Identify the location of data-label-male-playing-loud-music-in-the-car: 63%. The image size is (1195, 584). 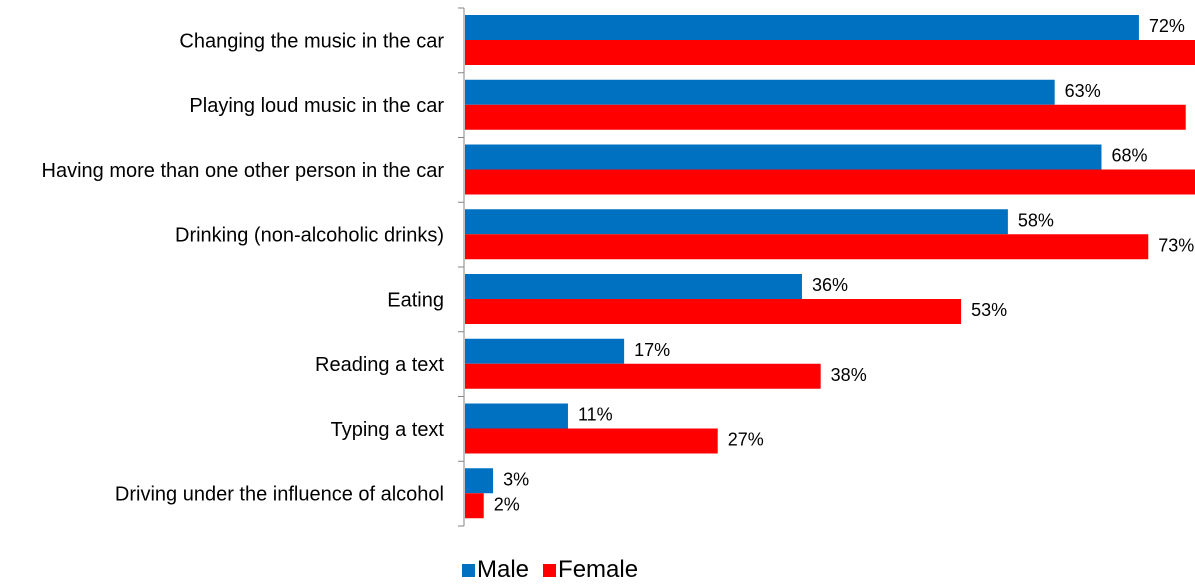
(1083, 91).